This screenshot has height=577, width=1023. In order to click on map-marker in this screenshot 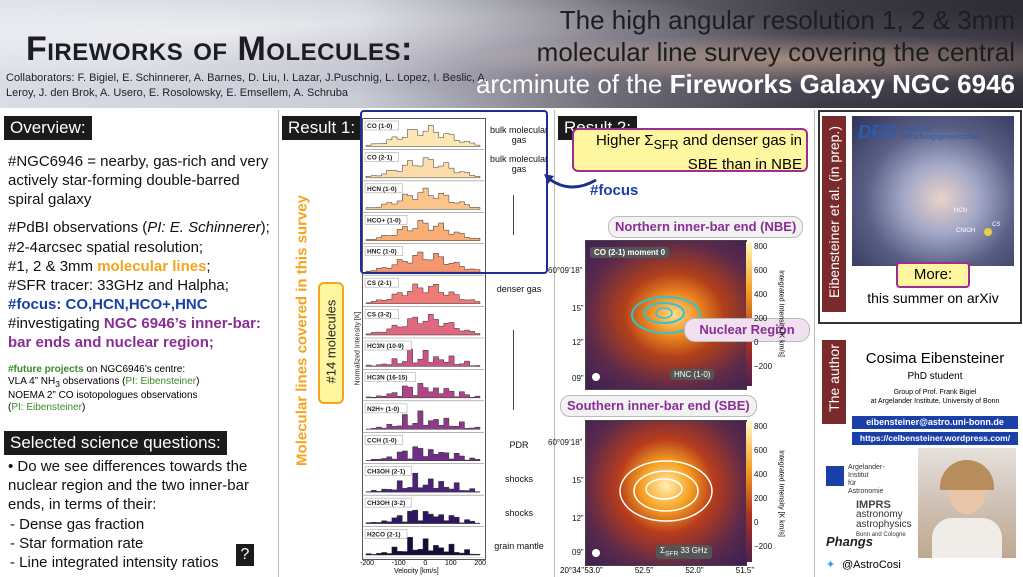, I will do `click(988, 232)`.